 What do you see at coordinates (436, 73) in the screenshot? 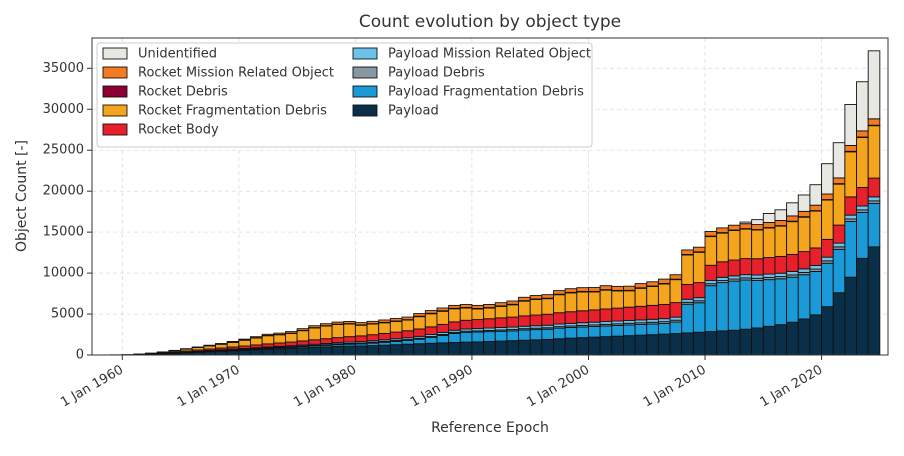
I see `legend-label: Payload Debris` at bounding box center [436, 73].